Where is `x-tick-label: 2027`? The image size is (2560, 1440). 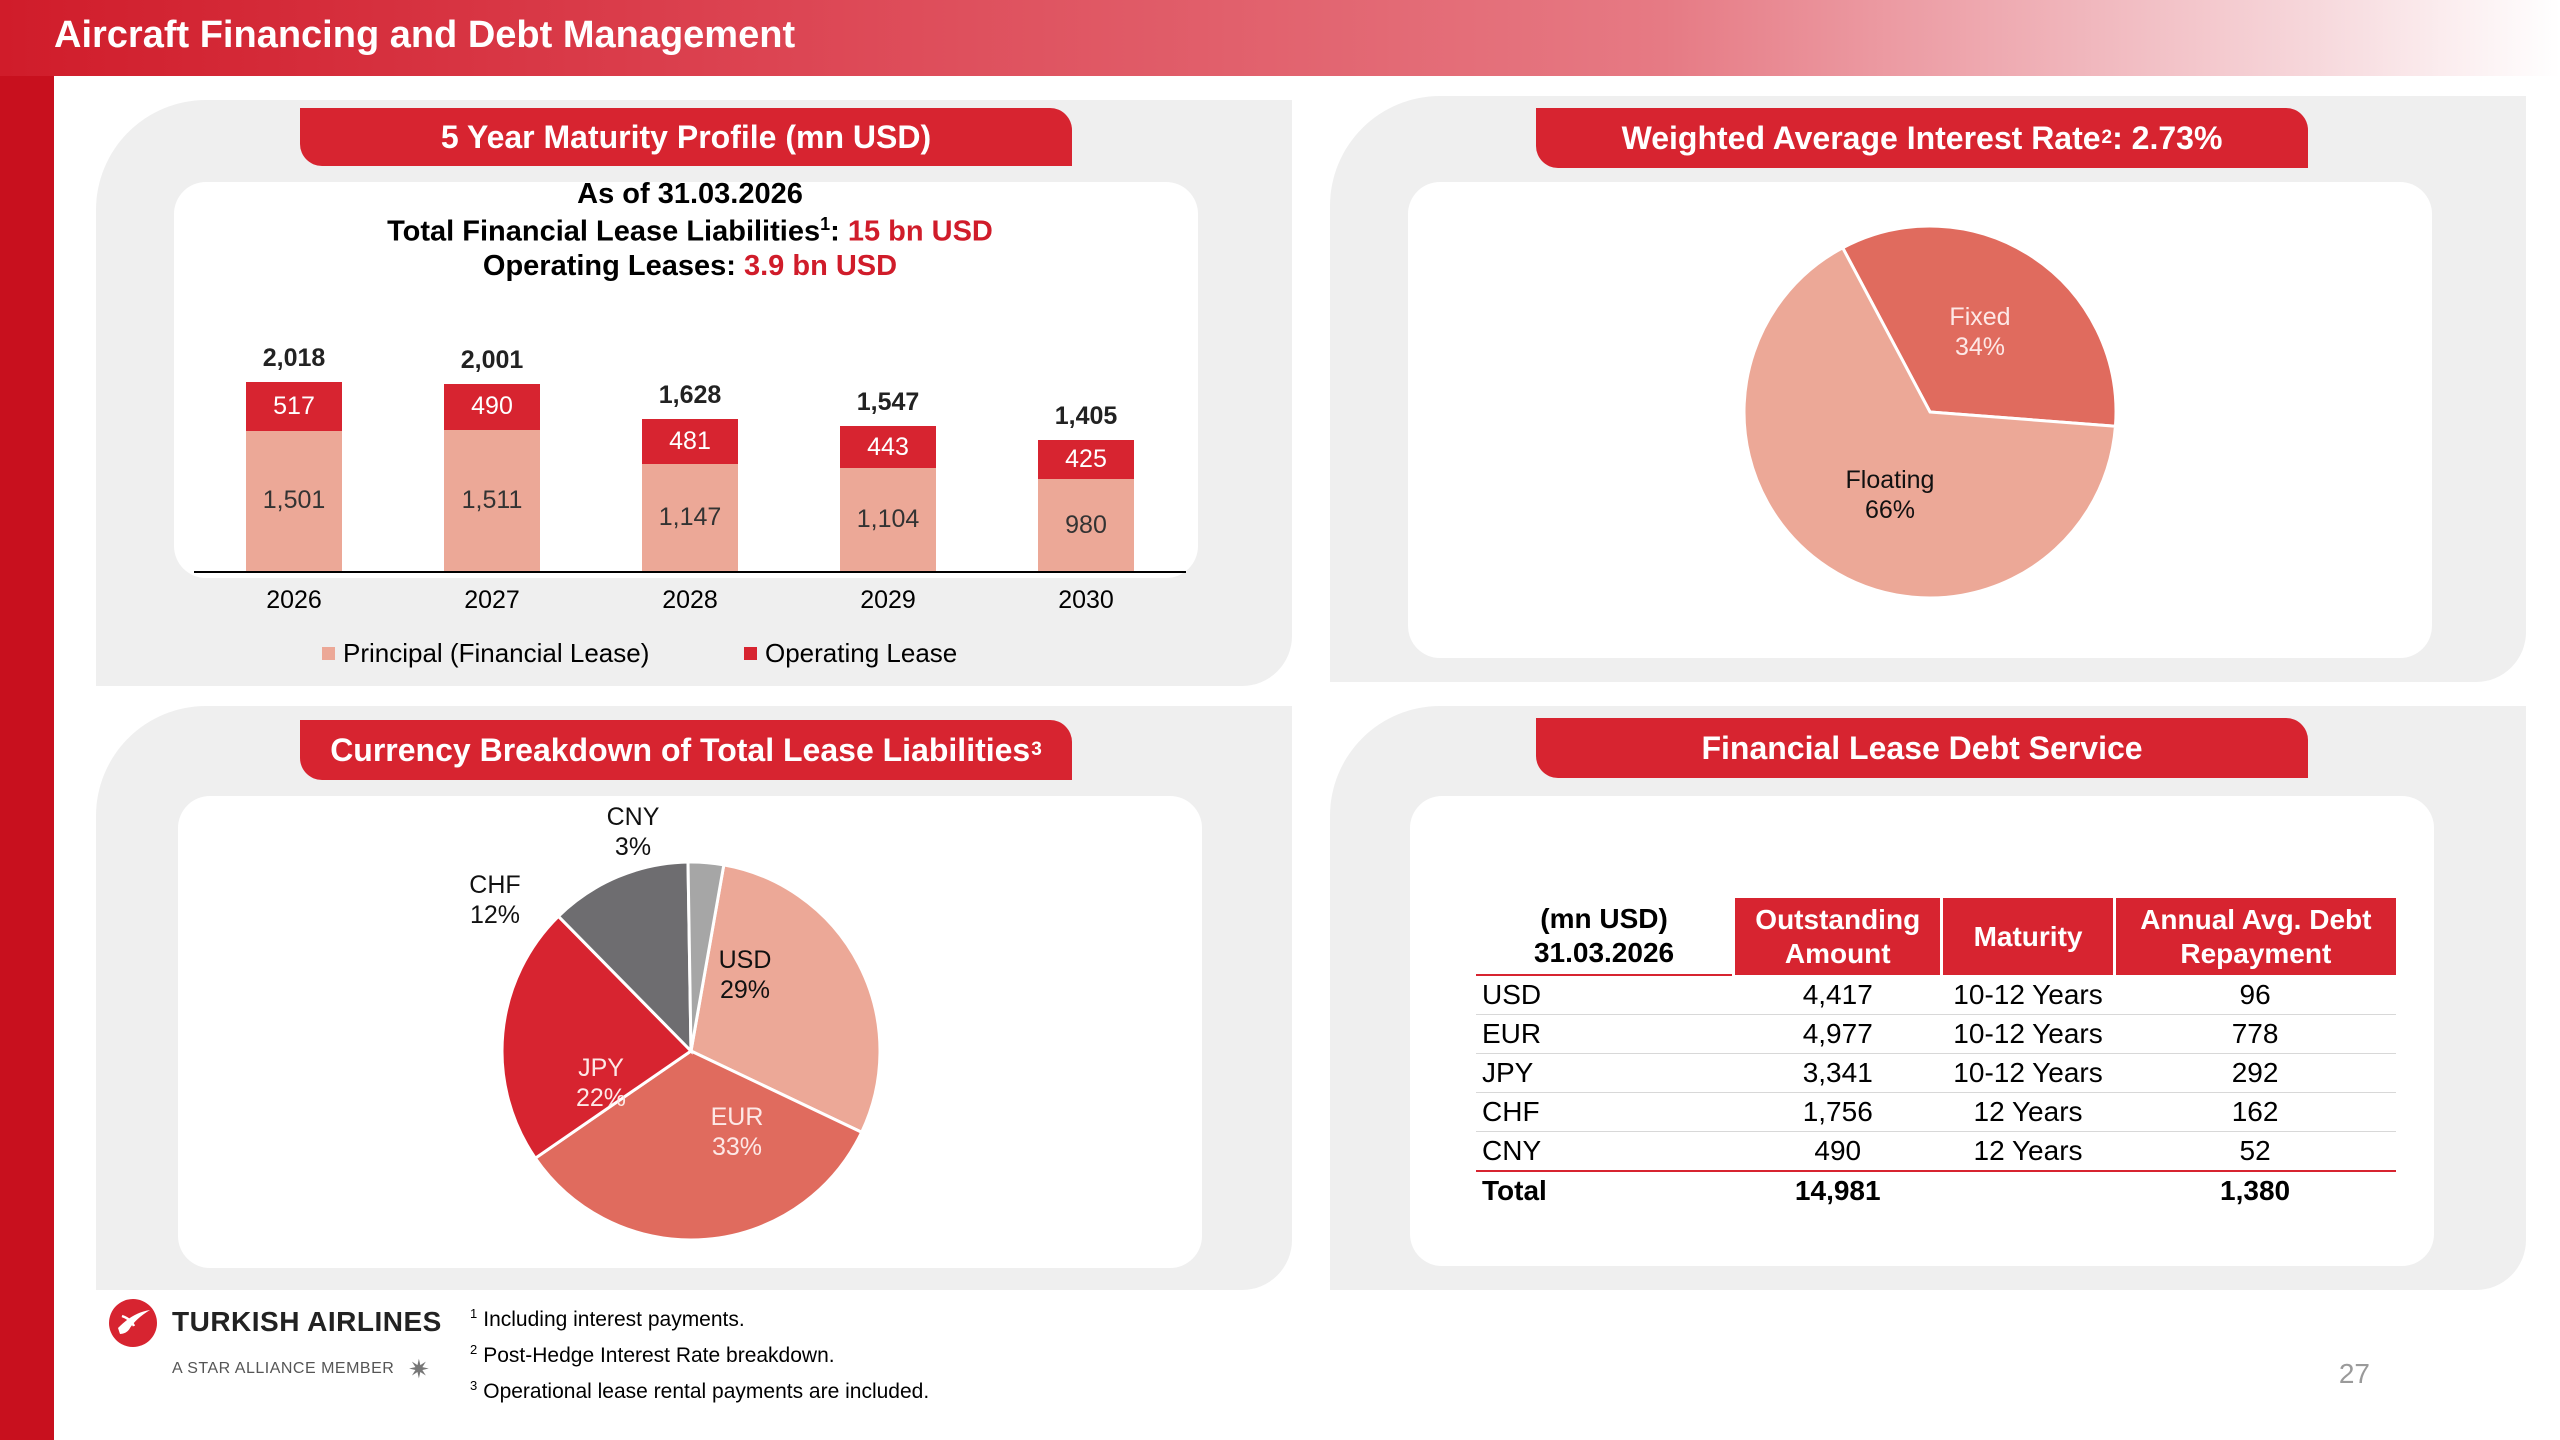
x-tick-label: 2027 is located at coordinates (492, 600).